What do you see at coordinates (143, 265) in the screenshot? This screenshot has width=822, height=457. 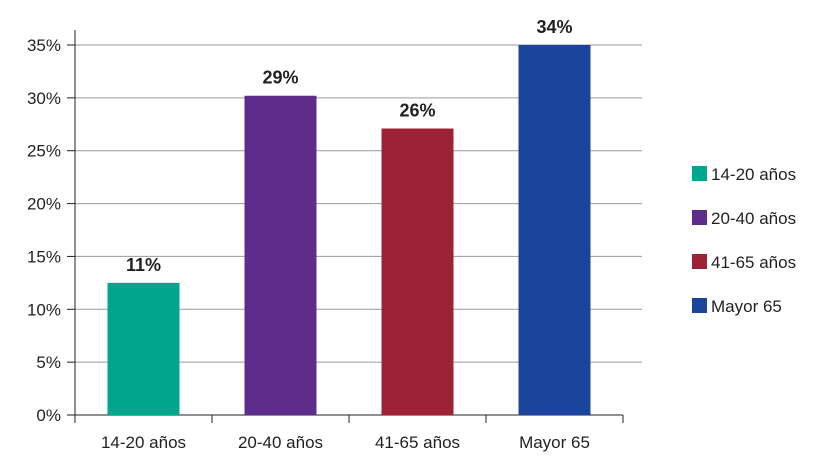 I see `data-label: 11%` at bounding box center [143, 265].